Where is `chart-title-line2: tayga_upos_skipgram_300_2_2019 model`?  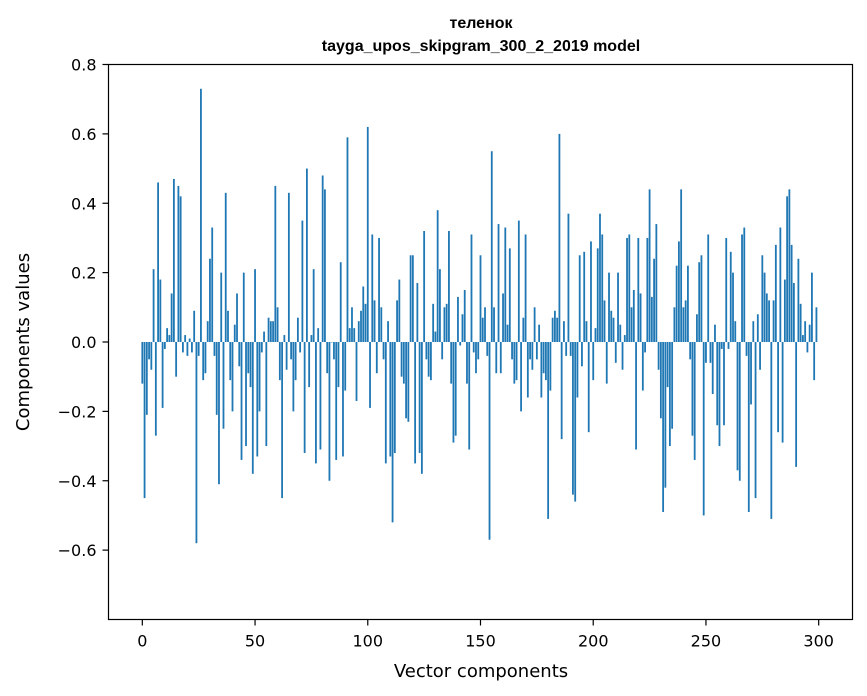 chart-title-line2: tayga_upos_skipgram_300_2_2019 model is located at coordinates (481, 46).